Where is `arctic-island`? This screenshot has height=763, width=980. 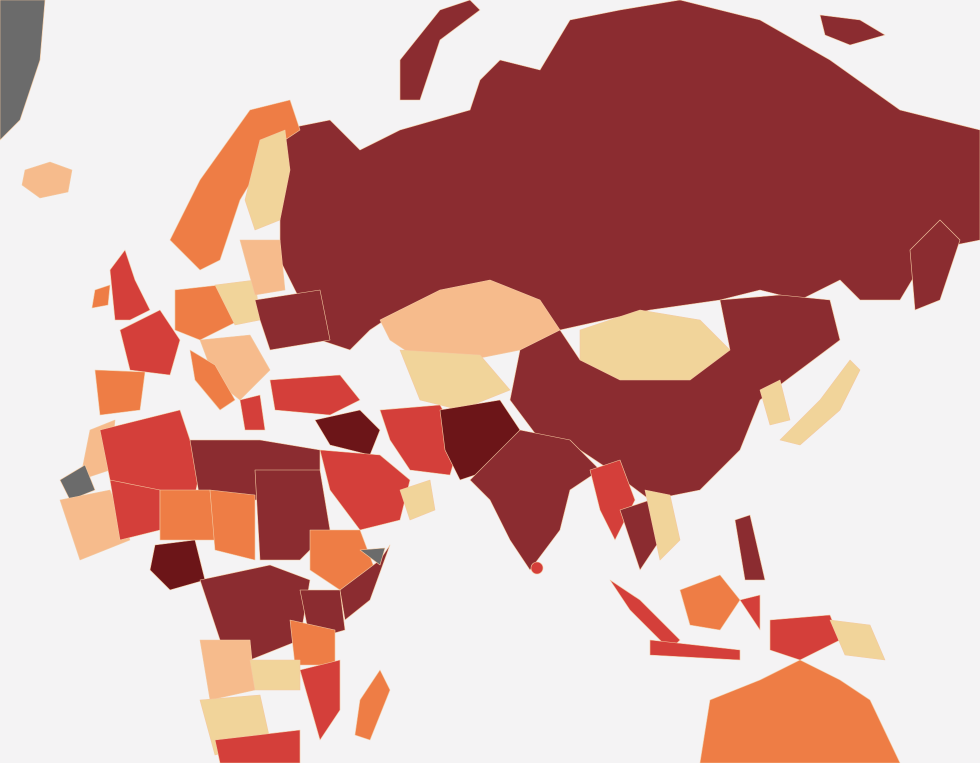
arctic-island is located at coordinates (852, 30).